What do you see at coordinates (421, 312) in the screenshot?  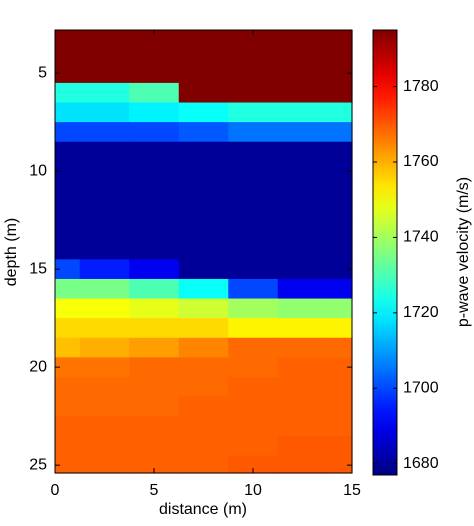 I see `colorbar-tick-label: 1720` at bounding box center [421, 312].